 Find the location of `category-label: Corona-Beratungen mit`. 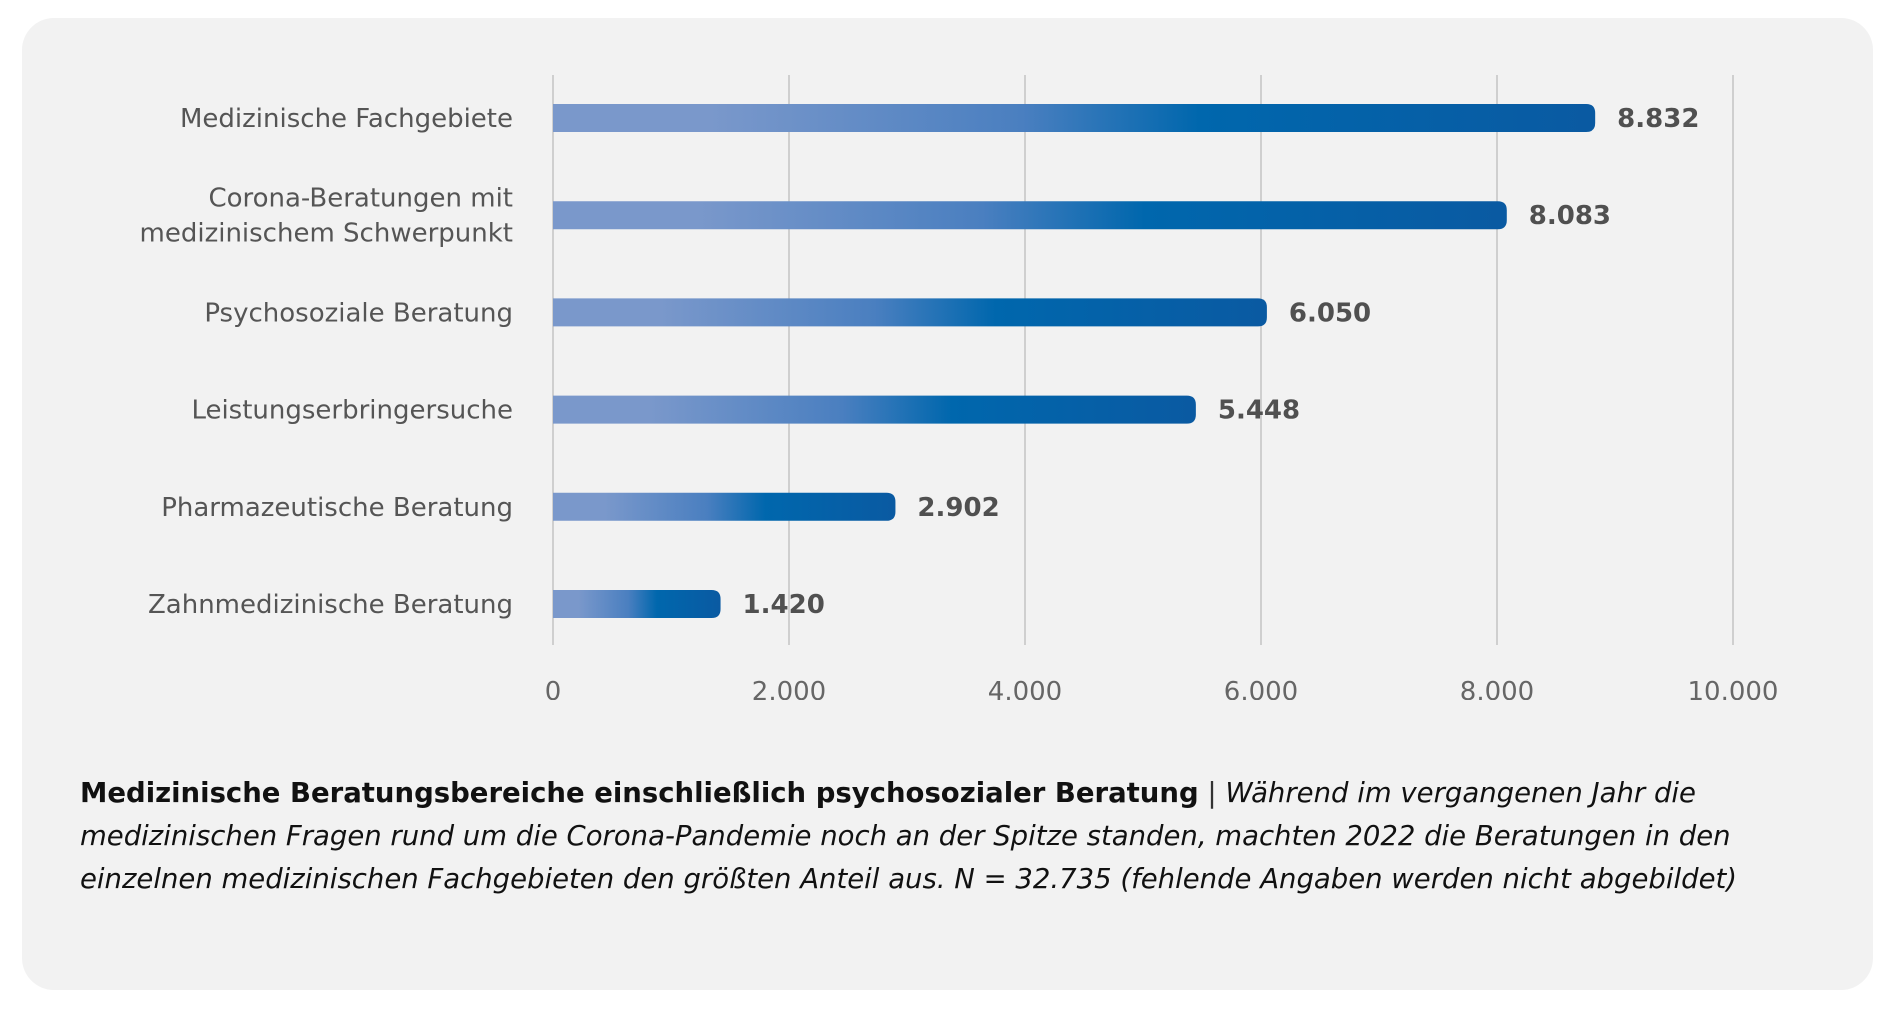

category-label: Corona-Beratungen mit is located at coordinates (360, 199).